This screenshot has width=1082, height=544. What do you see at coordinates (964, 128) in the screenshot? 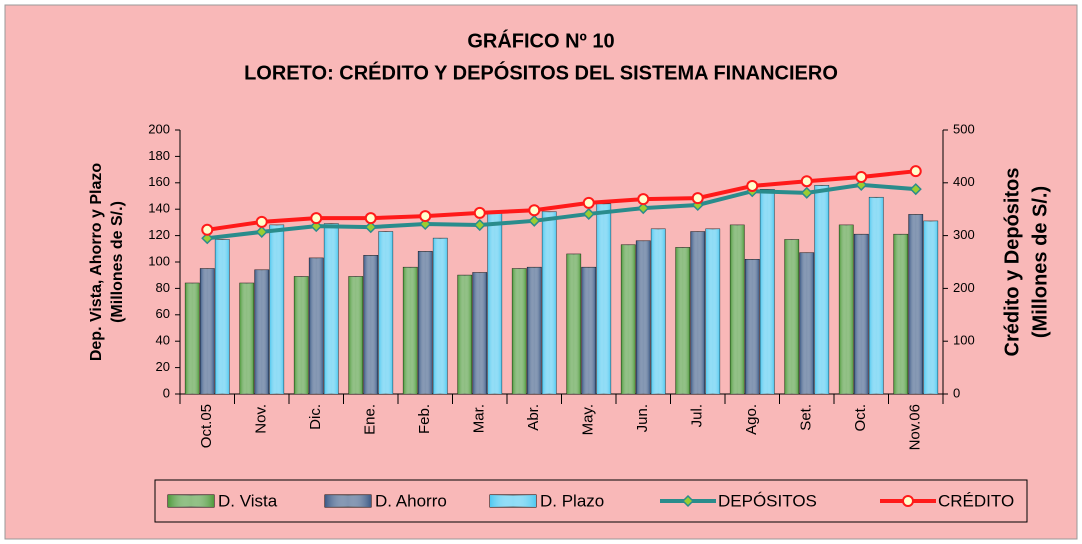
I see `y2-tick-label: 500` at bounding box center [964, 128].